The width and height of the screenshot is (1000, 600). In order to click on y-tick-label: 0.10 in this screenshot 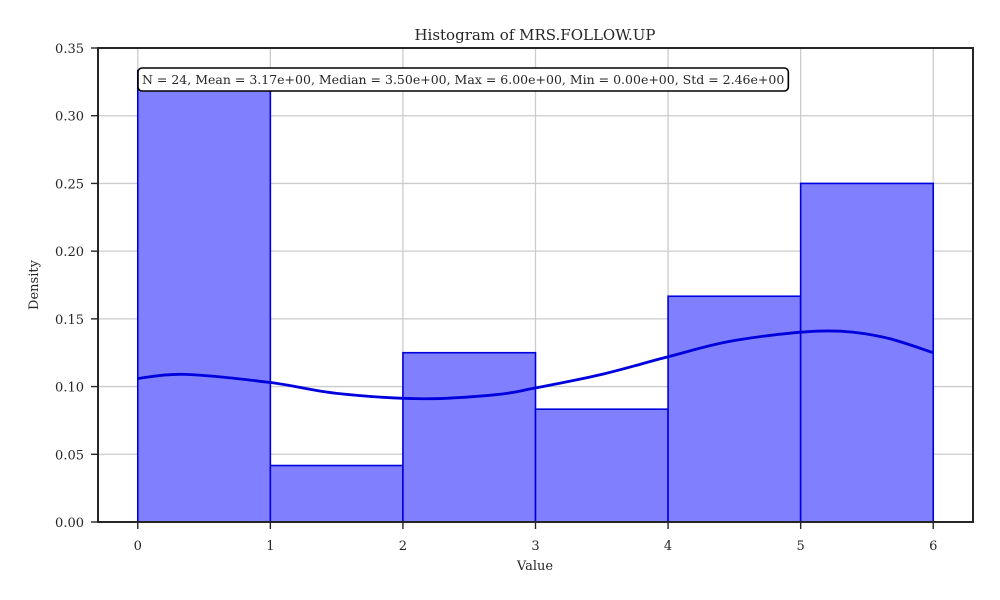, I will do `click(69, 388)`.